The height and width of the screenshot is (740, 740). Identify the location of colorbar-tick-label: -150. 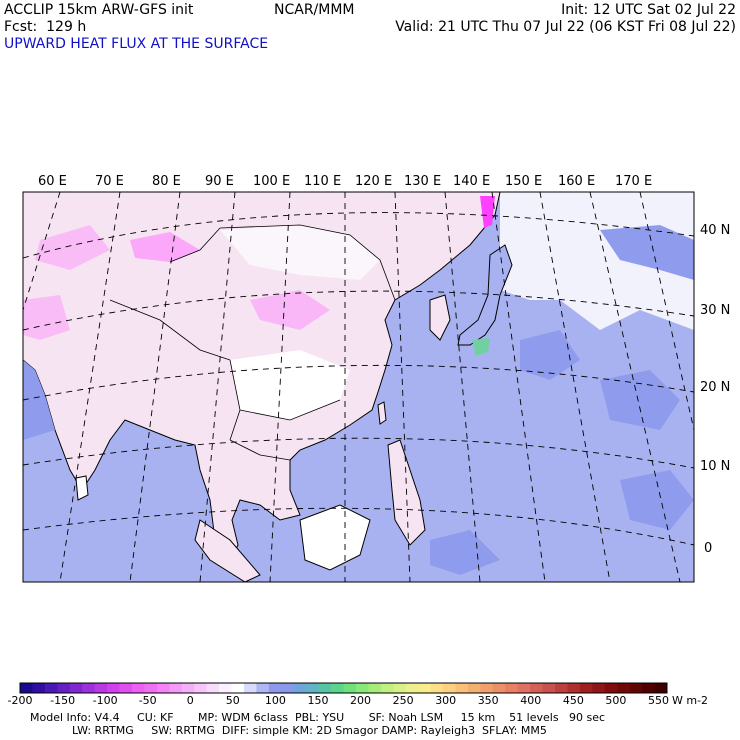
(62, 700).